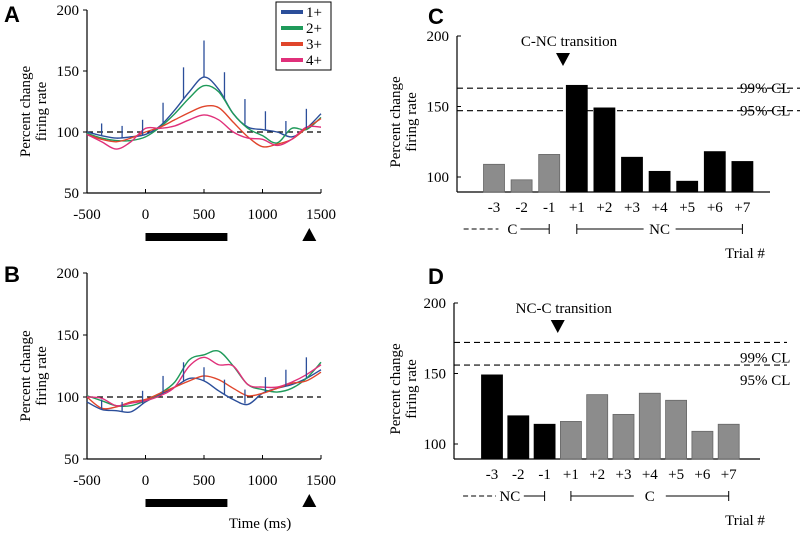 The height and width of the screenshot is (539, 800). What do you see at coordinates (604, 208) in the screenshot?
I see `x-tick-label: +2` at bounding box center [604, 208].